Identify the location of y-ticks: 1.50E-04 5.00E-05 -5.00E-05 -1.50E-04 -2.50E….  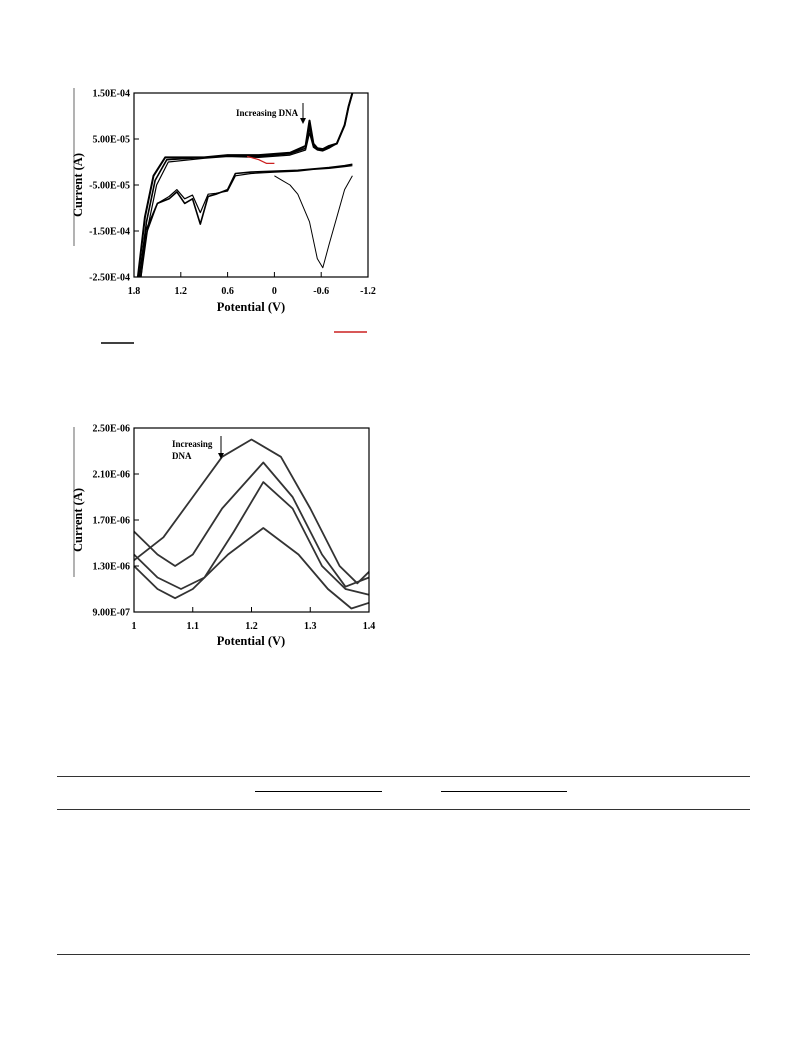
(114, 186).